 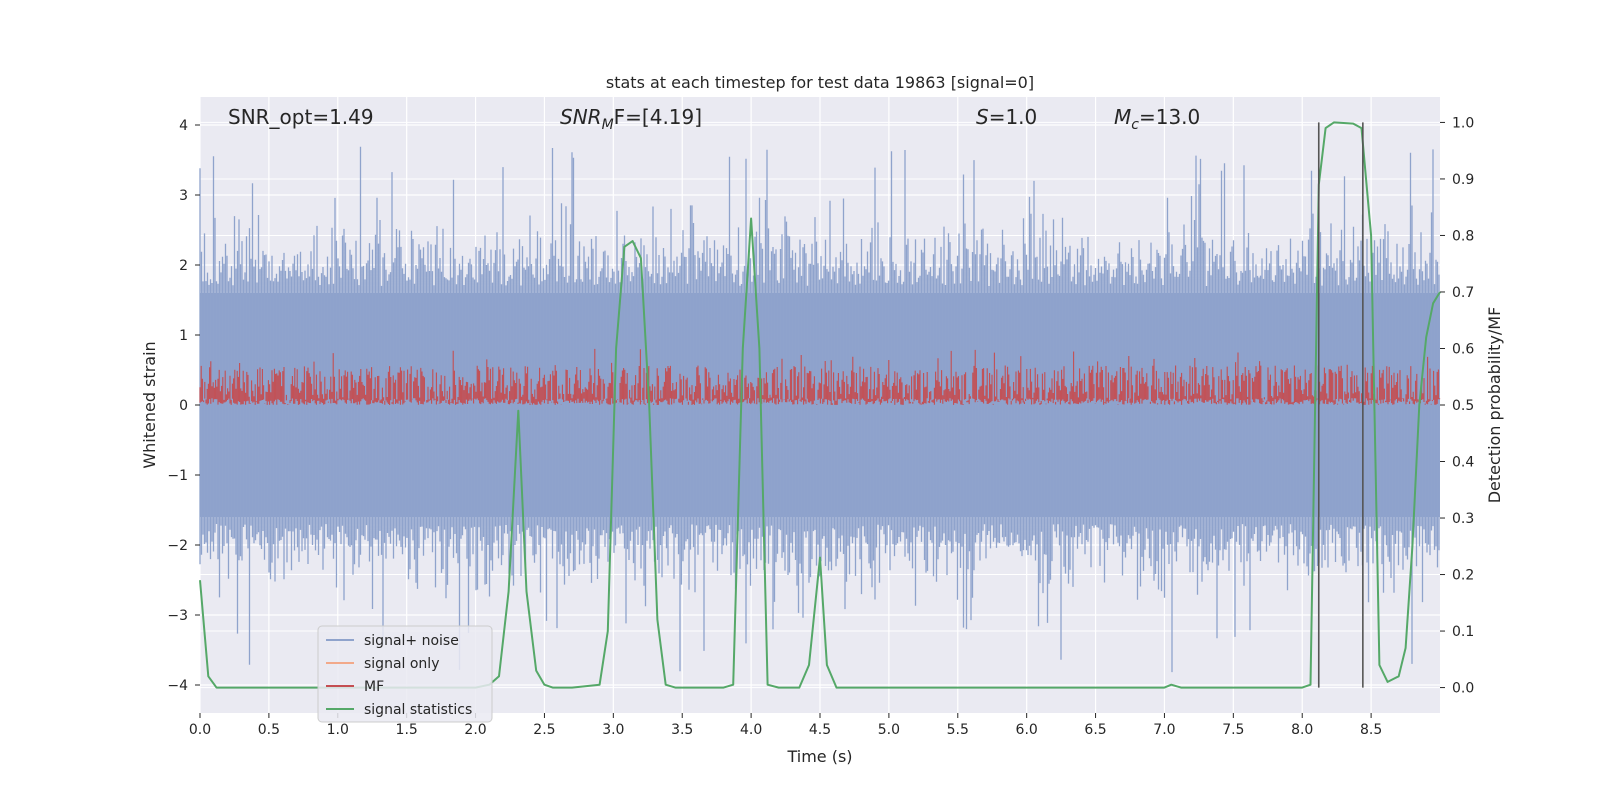 What do you see at coordinates (177, 616) in the screenshot?
I see `y-tick-label: −3` at bounding box center [177, 616].